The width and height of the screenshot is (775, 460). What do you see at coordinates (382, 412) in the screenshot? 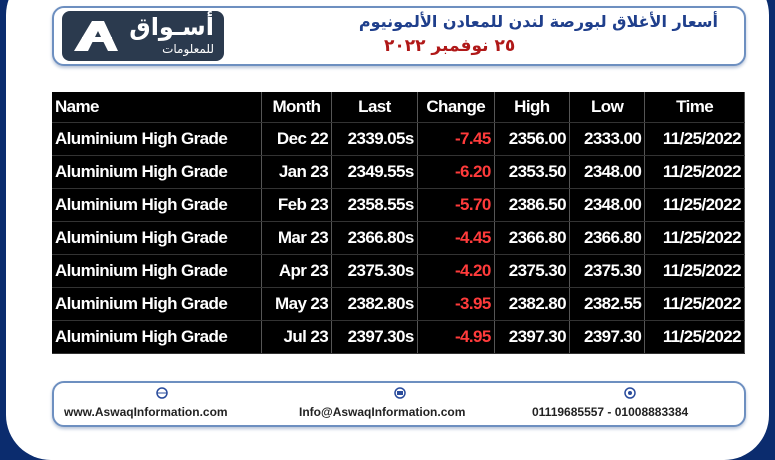
I see `email: Info@AswaqInformation.com` at bounding box center [382, 412].